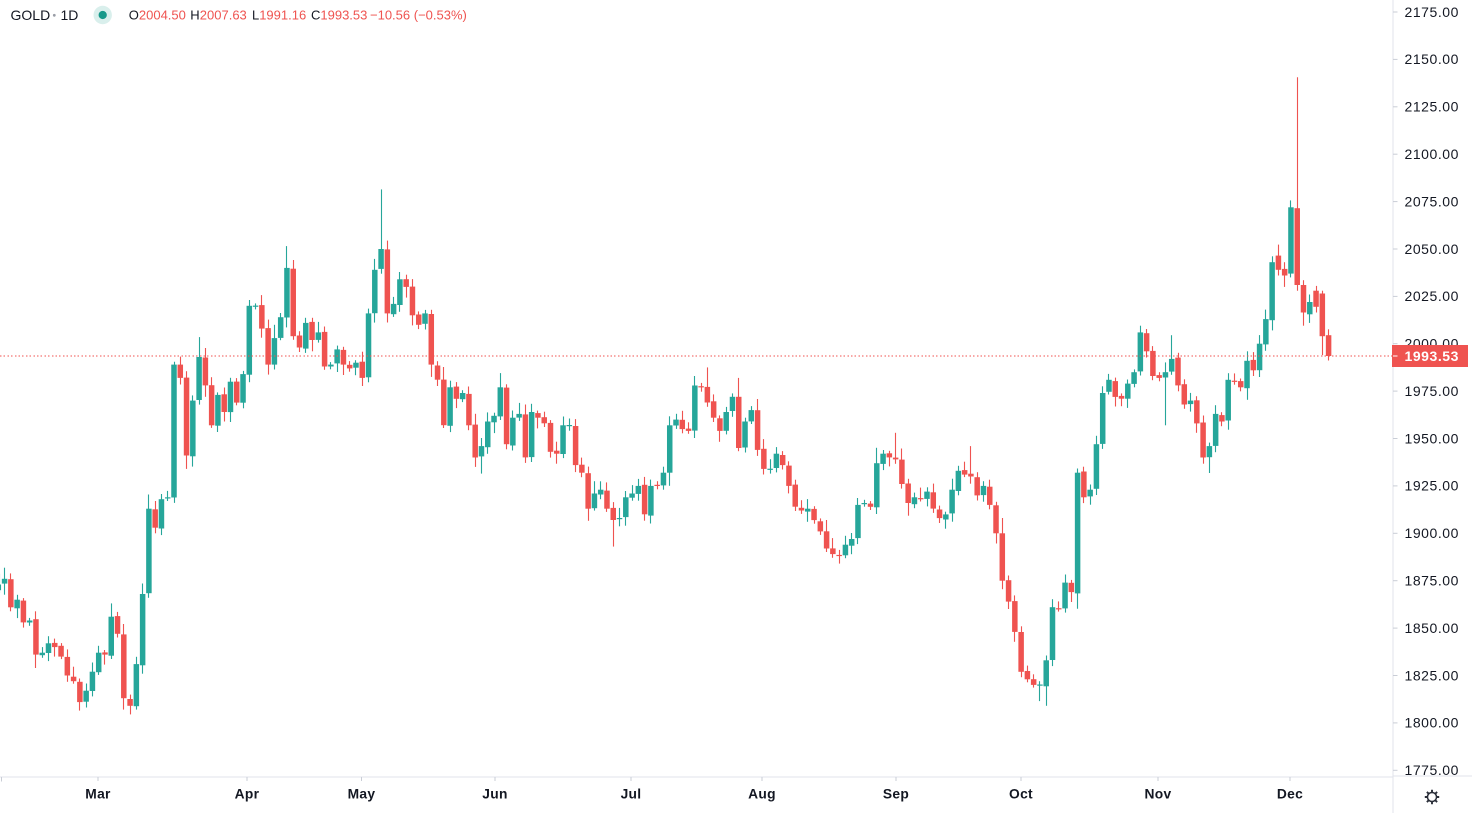  Describe the element at coordinates (223, 15) in the screenshot. I see `svg-text: 2007.63` at that location.